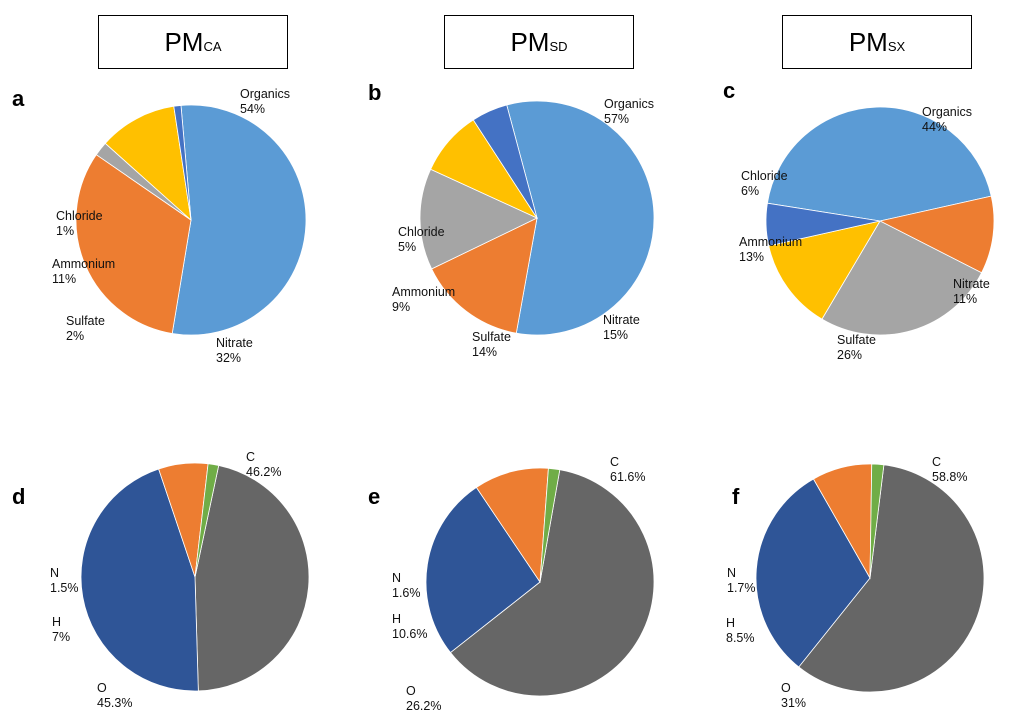 This screenshot has height=717, width=1026. Describe the element at coordinates (491, 344) in the screenshot. I see `slice-label-sulfate: Sulfate 14%` at that location.